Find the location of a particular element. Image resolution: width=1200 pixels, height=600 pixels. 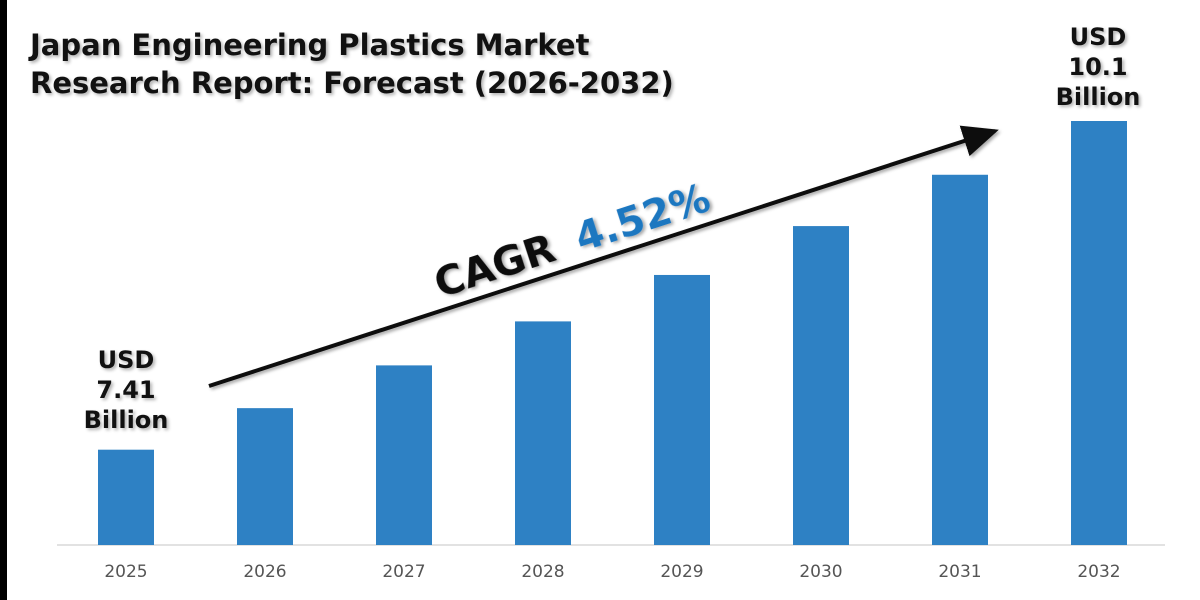

start-label-line: Billion is located at coordinates (126, 420).